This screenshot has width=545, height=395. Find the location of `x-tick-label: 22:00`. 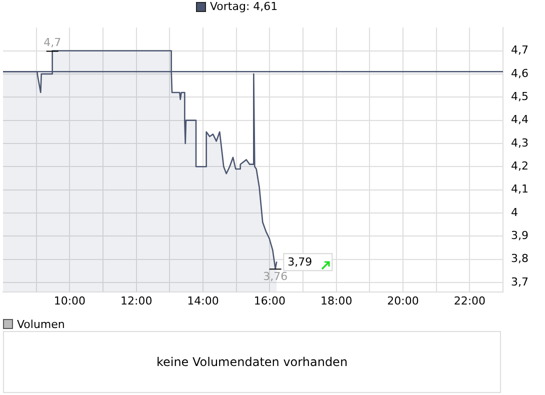

x-tick-label: 22:00 is located at coordinates (470, 301).